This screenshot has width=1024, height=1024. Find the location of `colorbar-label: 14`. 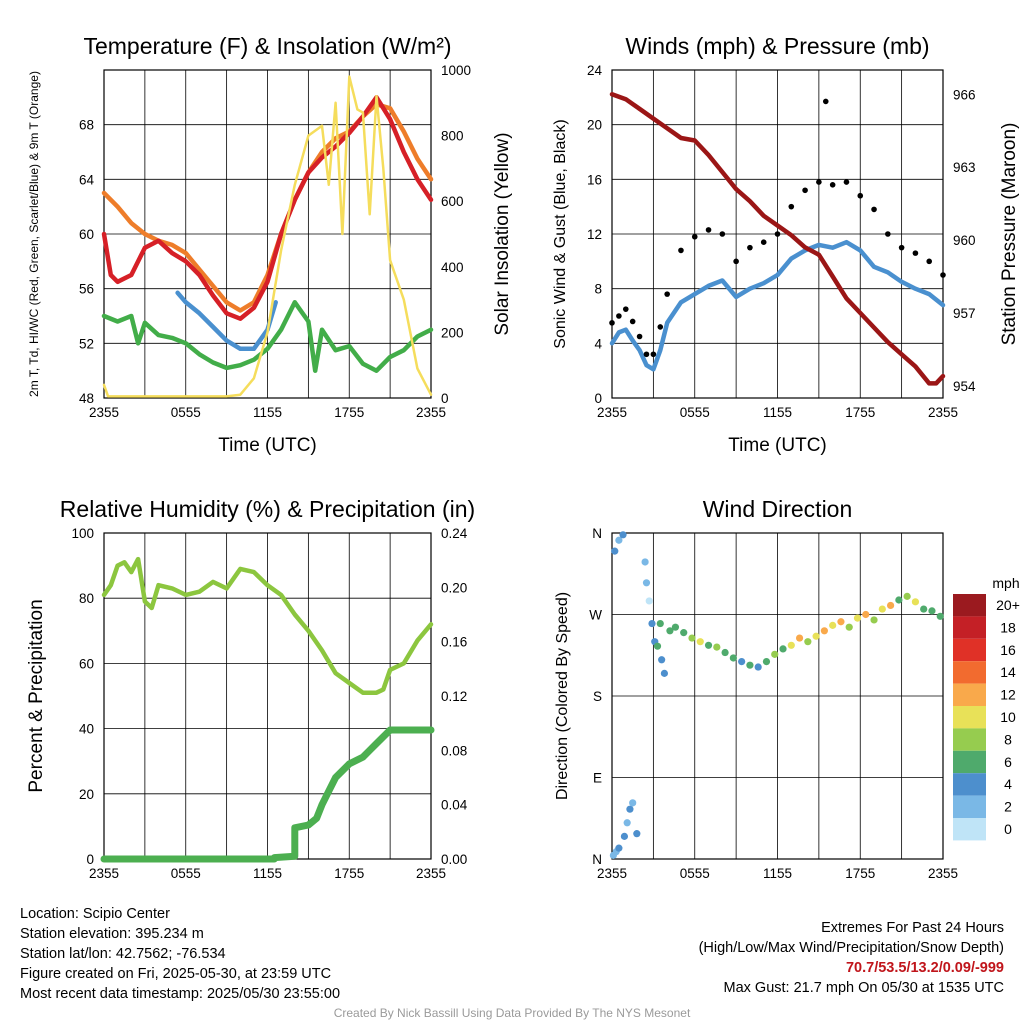

colorbar-label: 14 is located at coordinates (1008, 672).